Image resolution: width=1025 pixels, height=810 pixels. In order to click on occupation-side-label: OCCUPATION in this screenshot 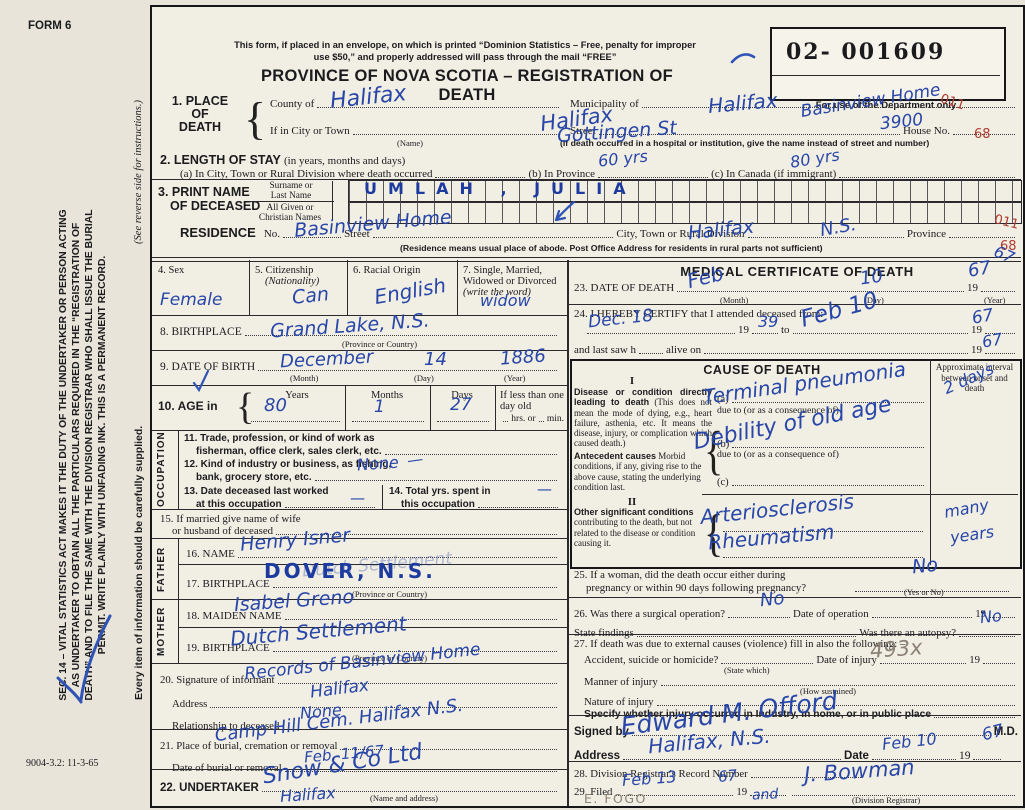, I will do `click(161, 469)`.